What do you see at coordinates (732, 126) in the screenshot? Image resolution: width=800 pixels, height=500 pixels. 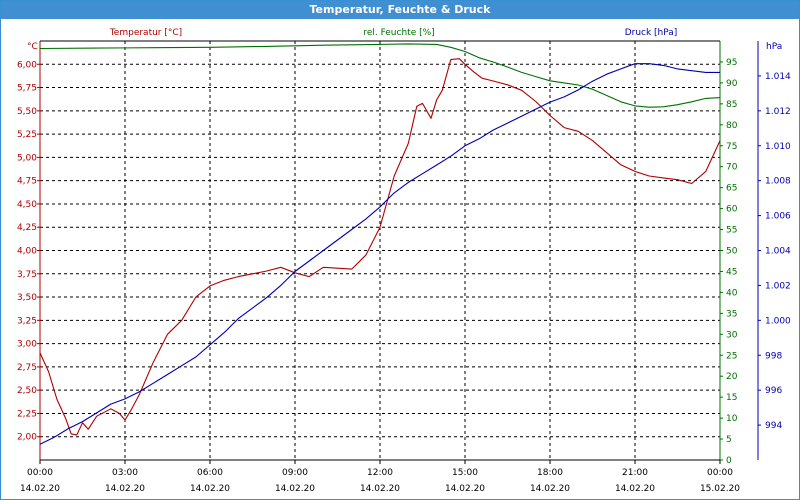 I see `humidity-tick-label: 80` at bounding box center [732, 126].